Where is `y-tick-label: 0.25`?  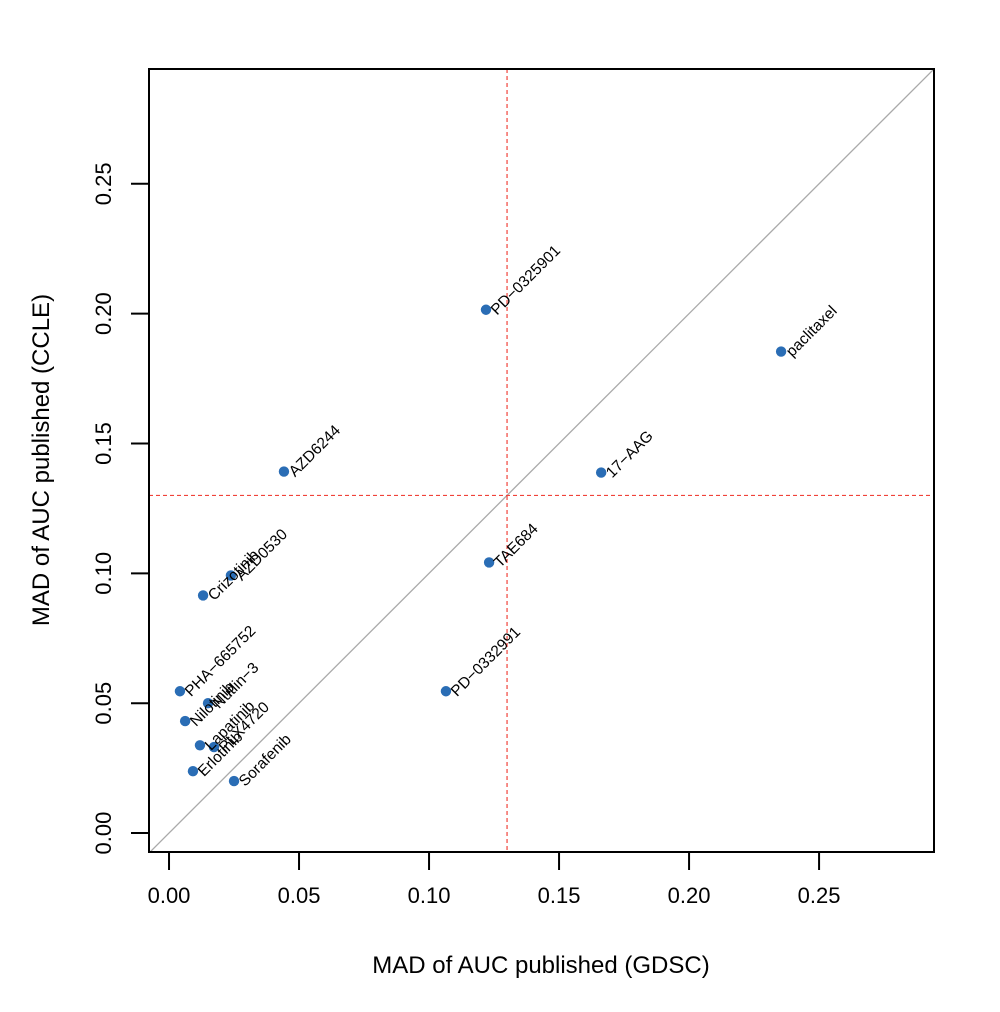
y-tick-label: 0.25 is located at coordinates (103, 183).